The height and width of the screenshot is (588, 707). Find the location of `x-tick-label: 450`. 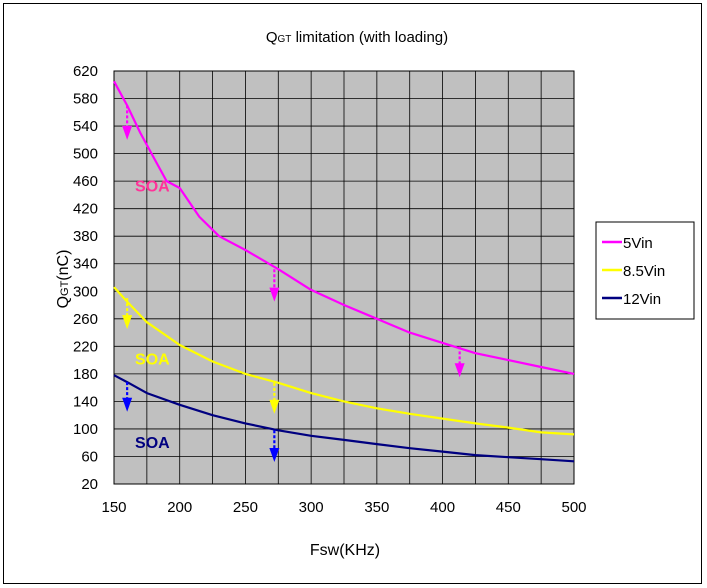

x-tick-label: 450 is located at coordinates (508, 507).